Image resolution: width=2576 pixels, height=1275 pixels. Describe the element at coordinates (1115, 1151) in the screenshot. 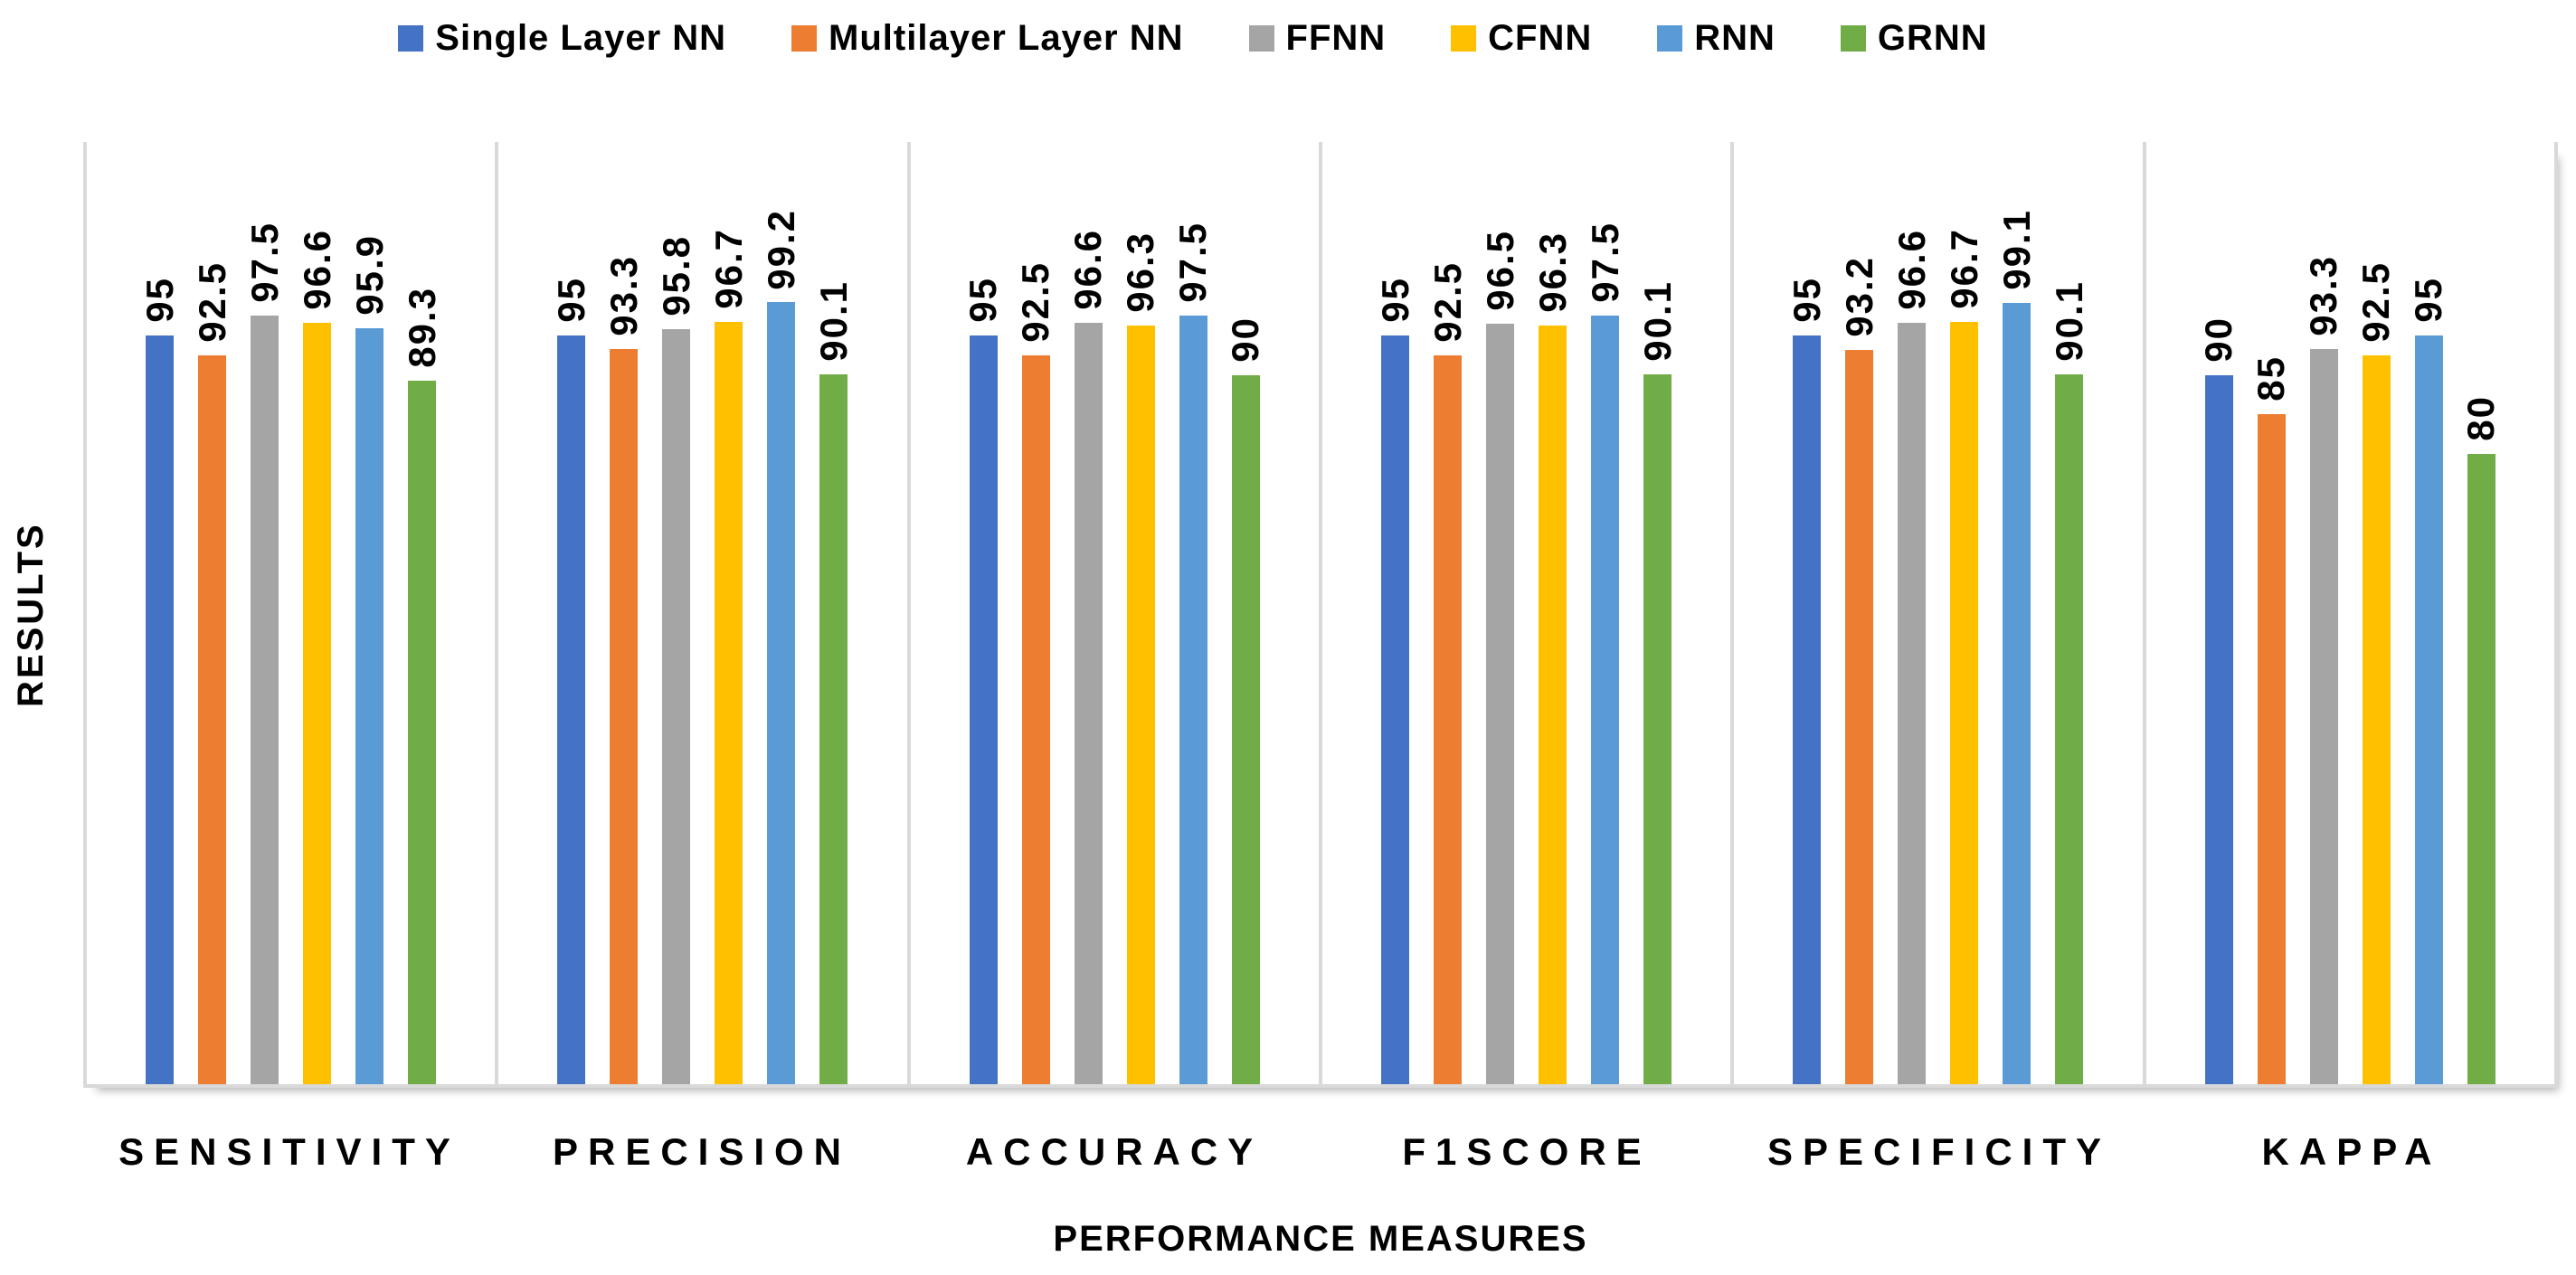

I see `x-axis-category-label: ACCURACY` at that location.